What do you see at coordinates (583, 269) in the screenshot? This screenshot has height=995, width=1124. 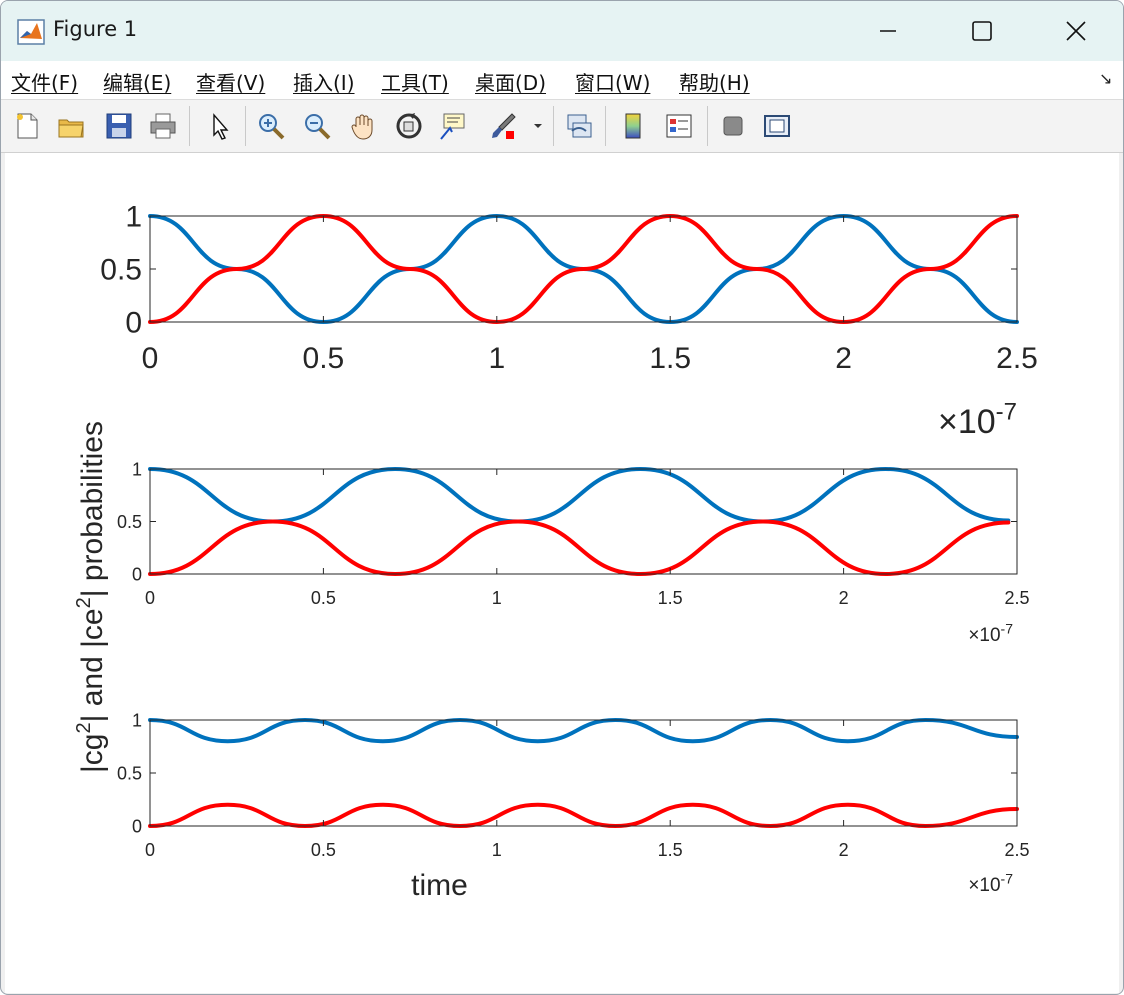 I see `subplot-1-series-2-line` at bounding box center [583, 269].